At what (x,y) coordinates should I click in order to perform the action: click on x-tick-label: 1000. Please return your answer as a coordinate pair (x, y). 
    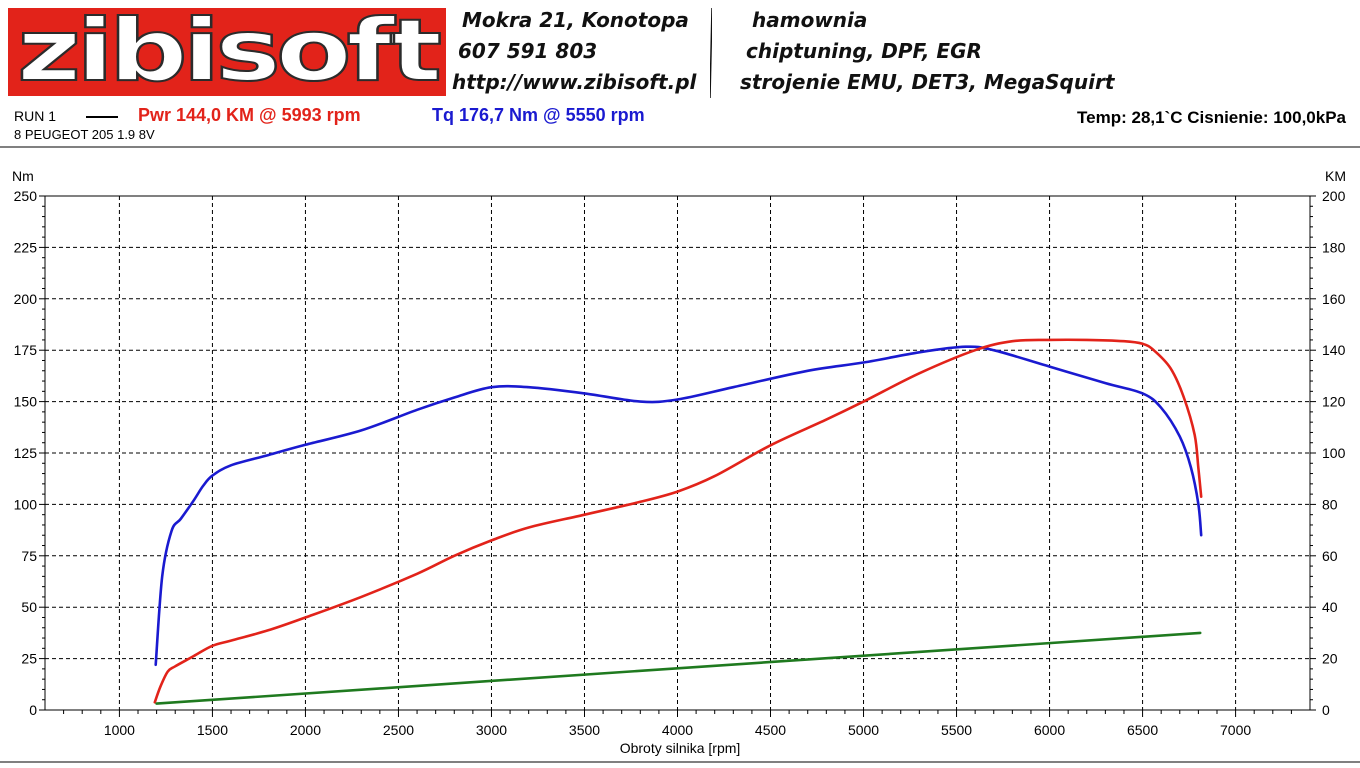
    Looking at the image, I should click on (119, 730).